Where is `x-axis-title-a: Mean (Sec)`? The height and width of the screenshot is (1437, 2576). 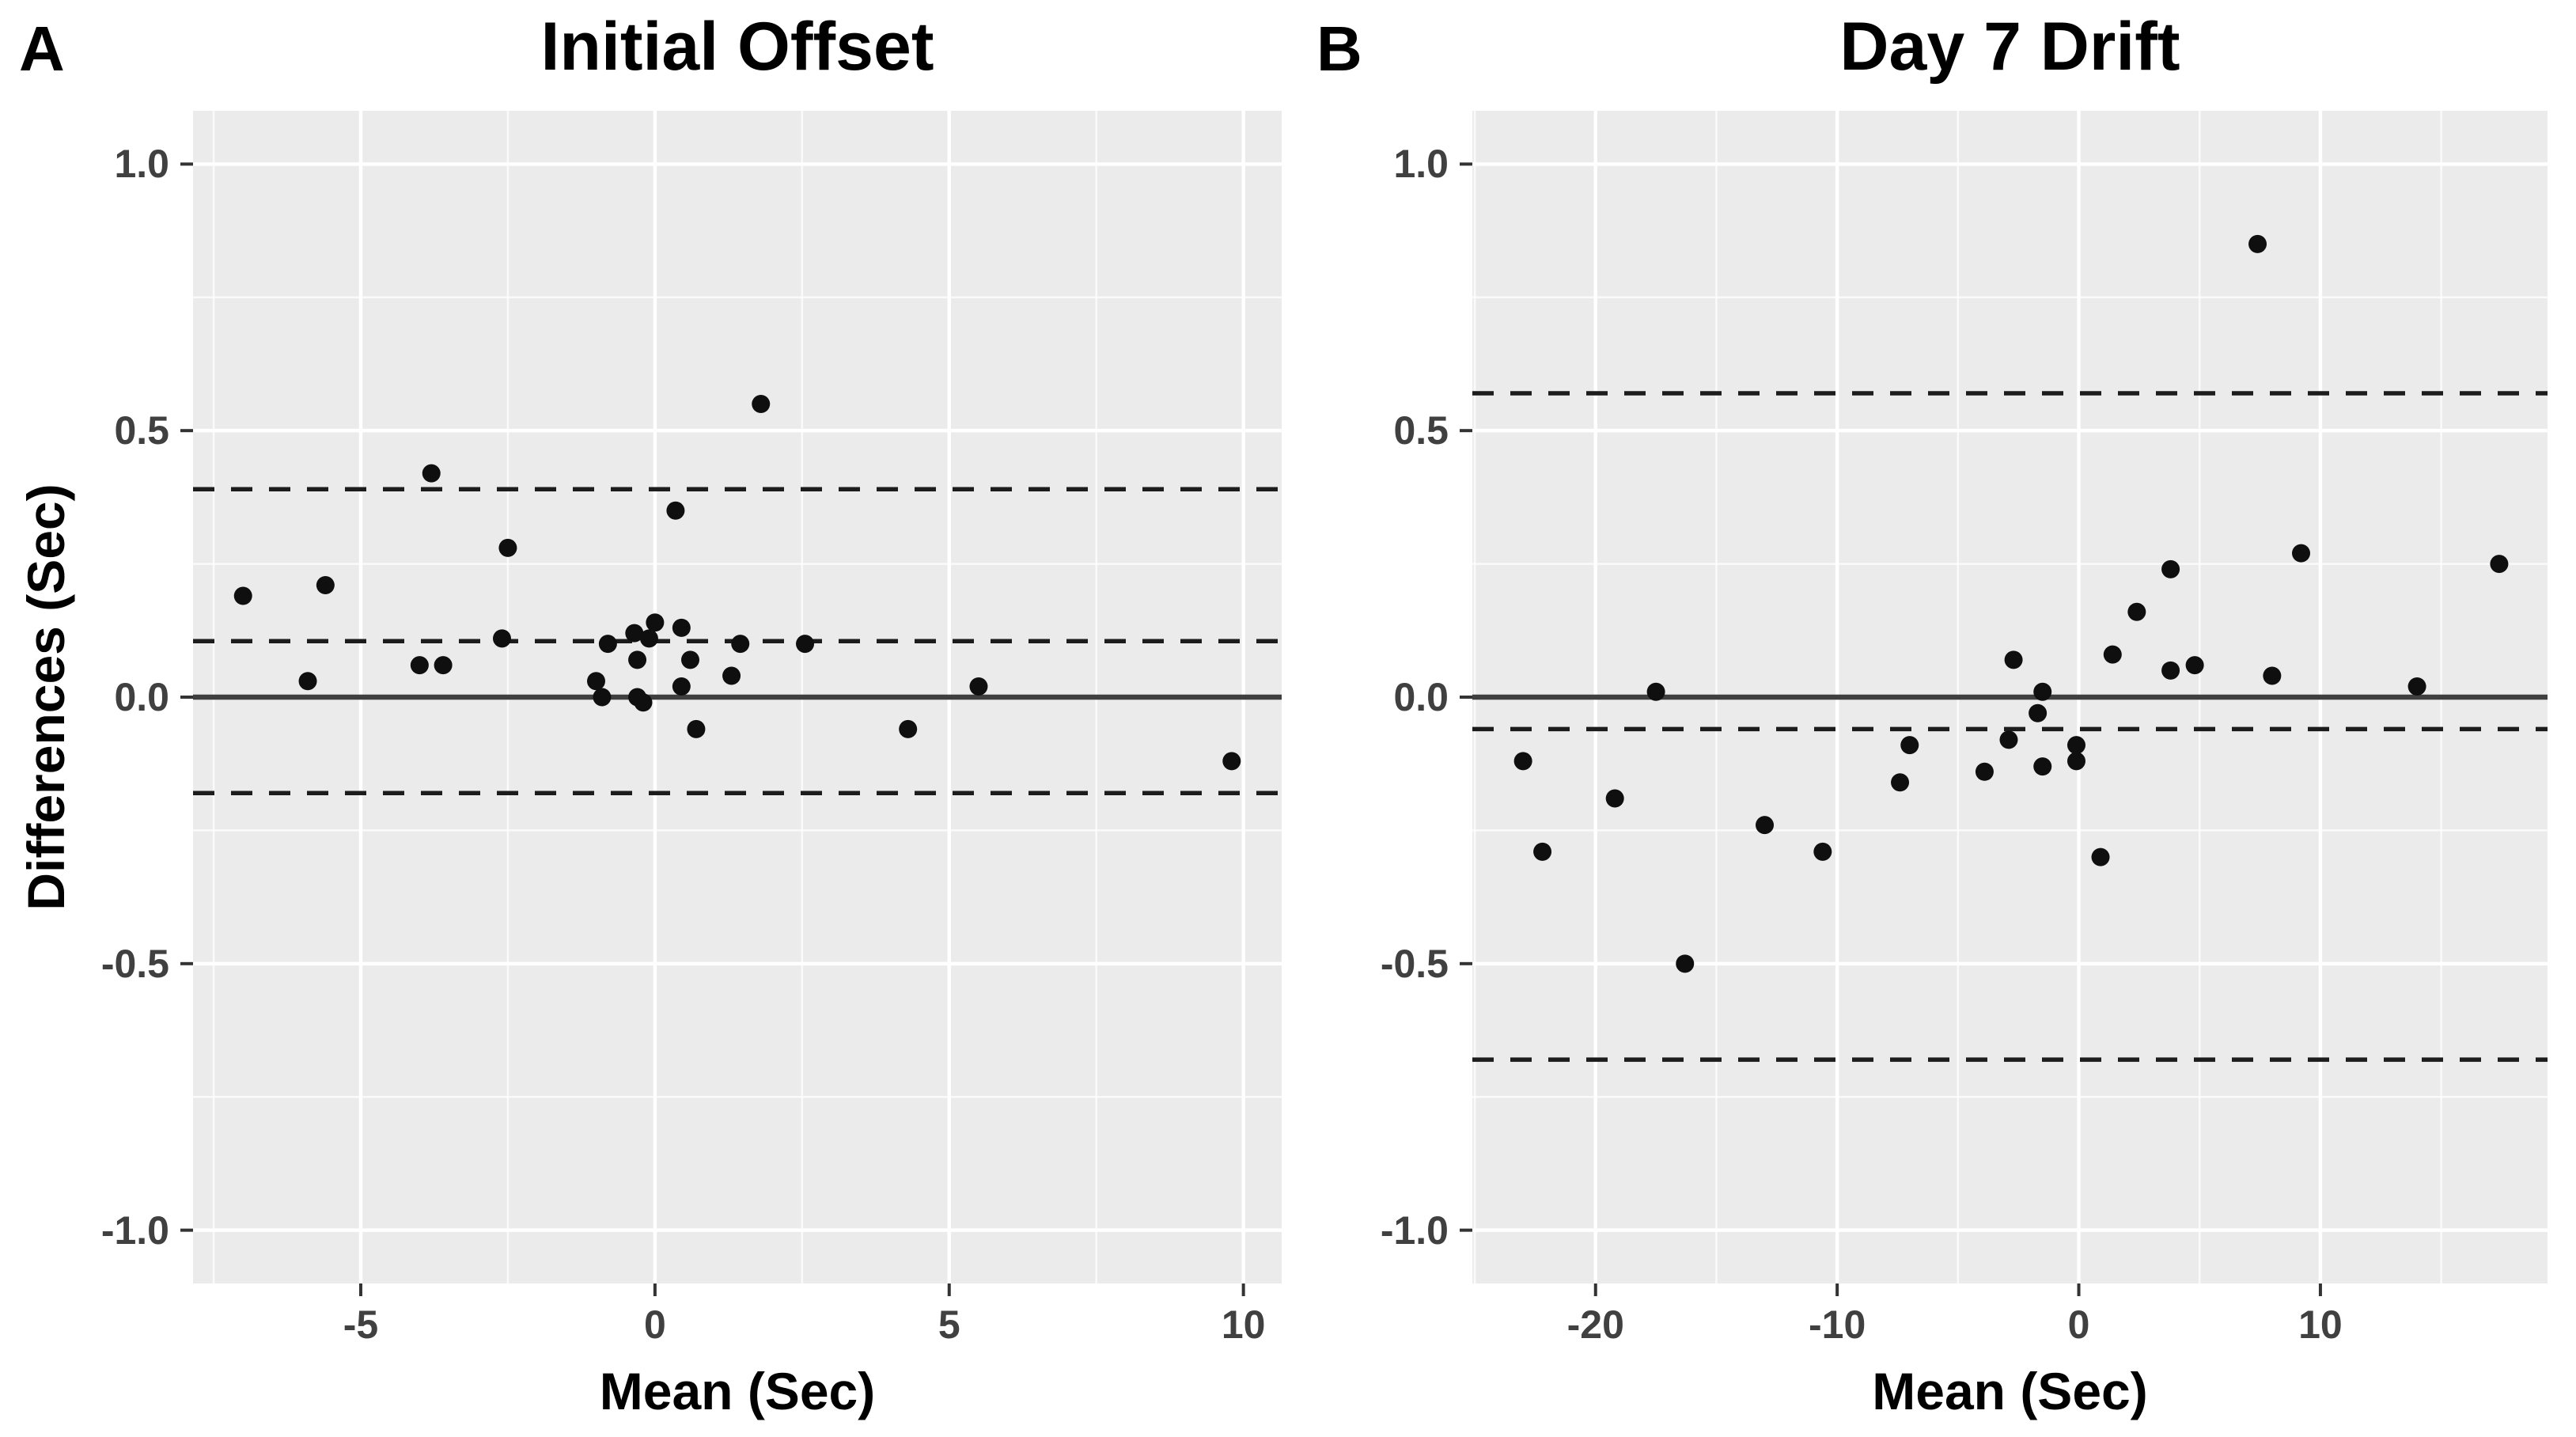
x-axis-title-a: Mean (Sec) is located at coordinates (737, 1391).